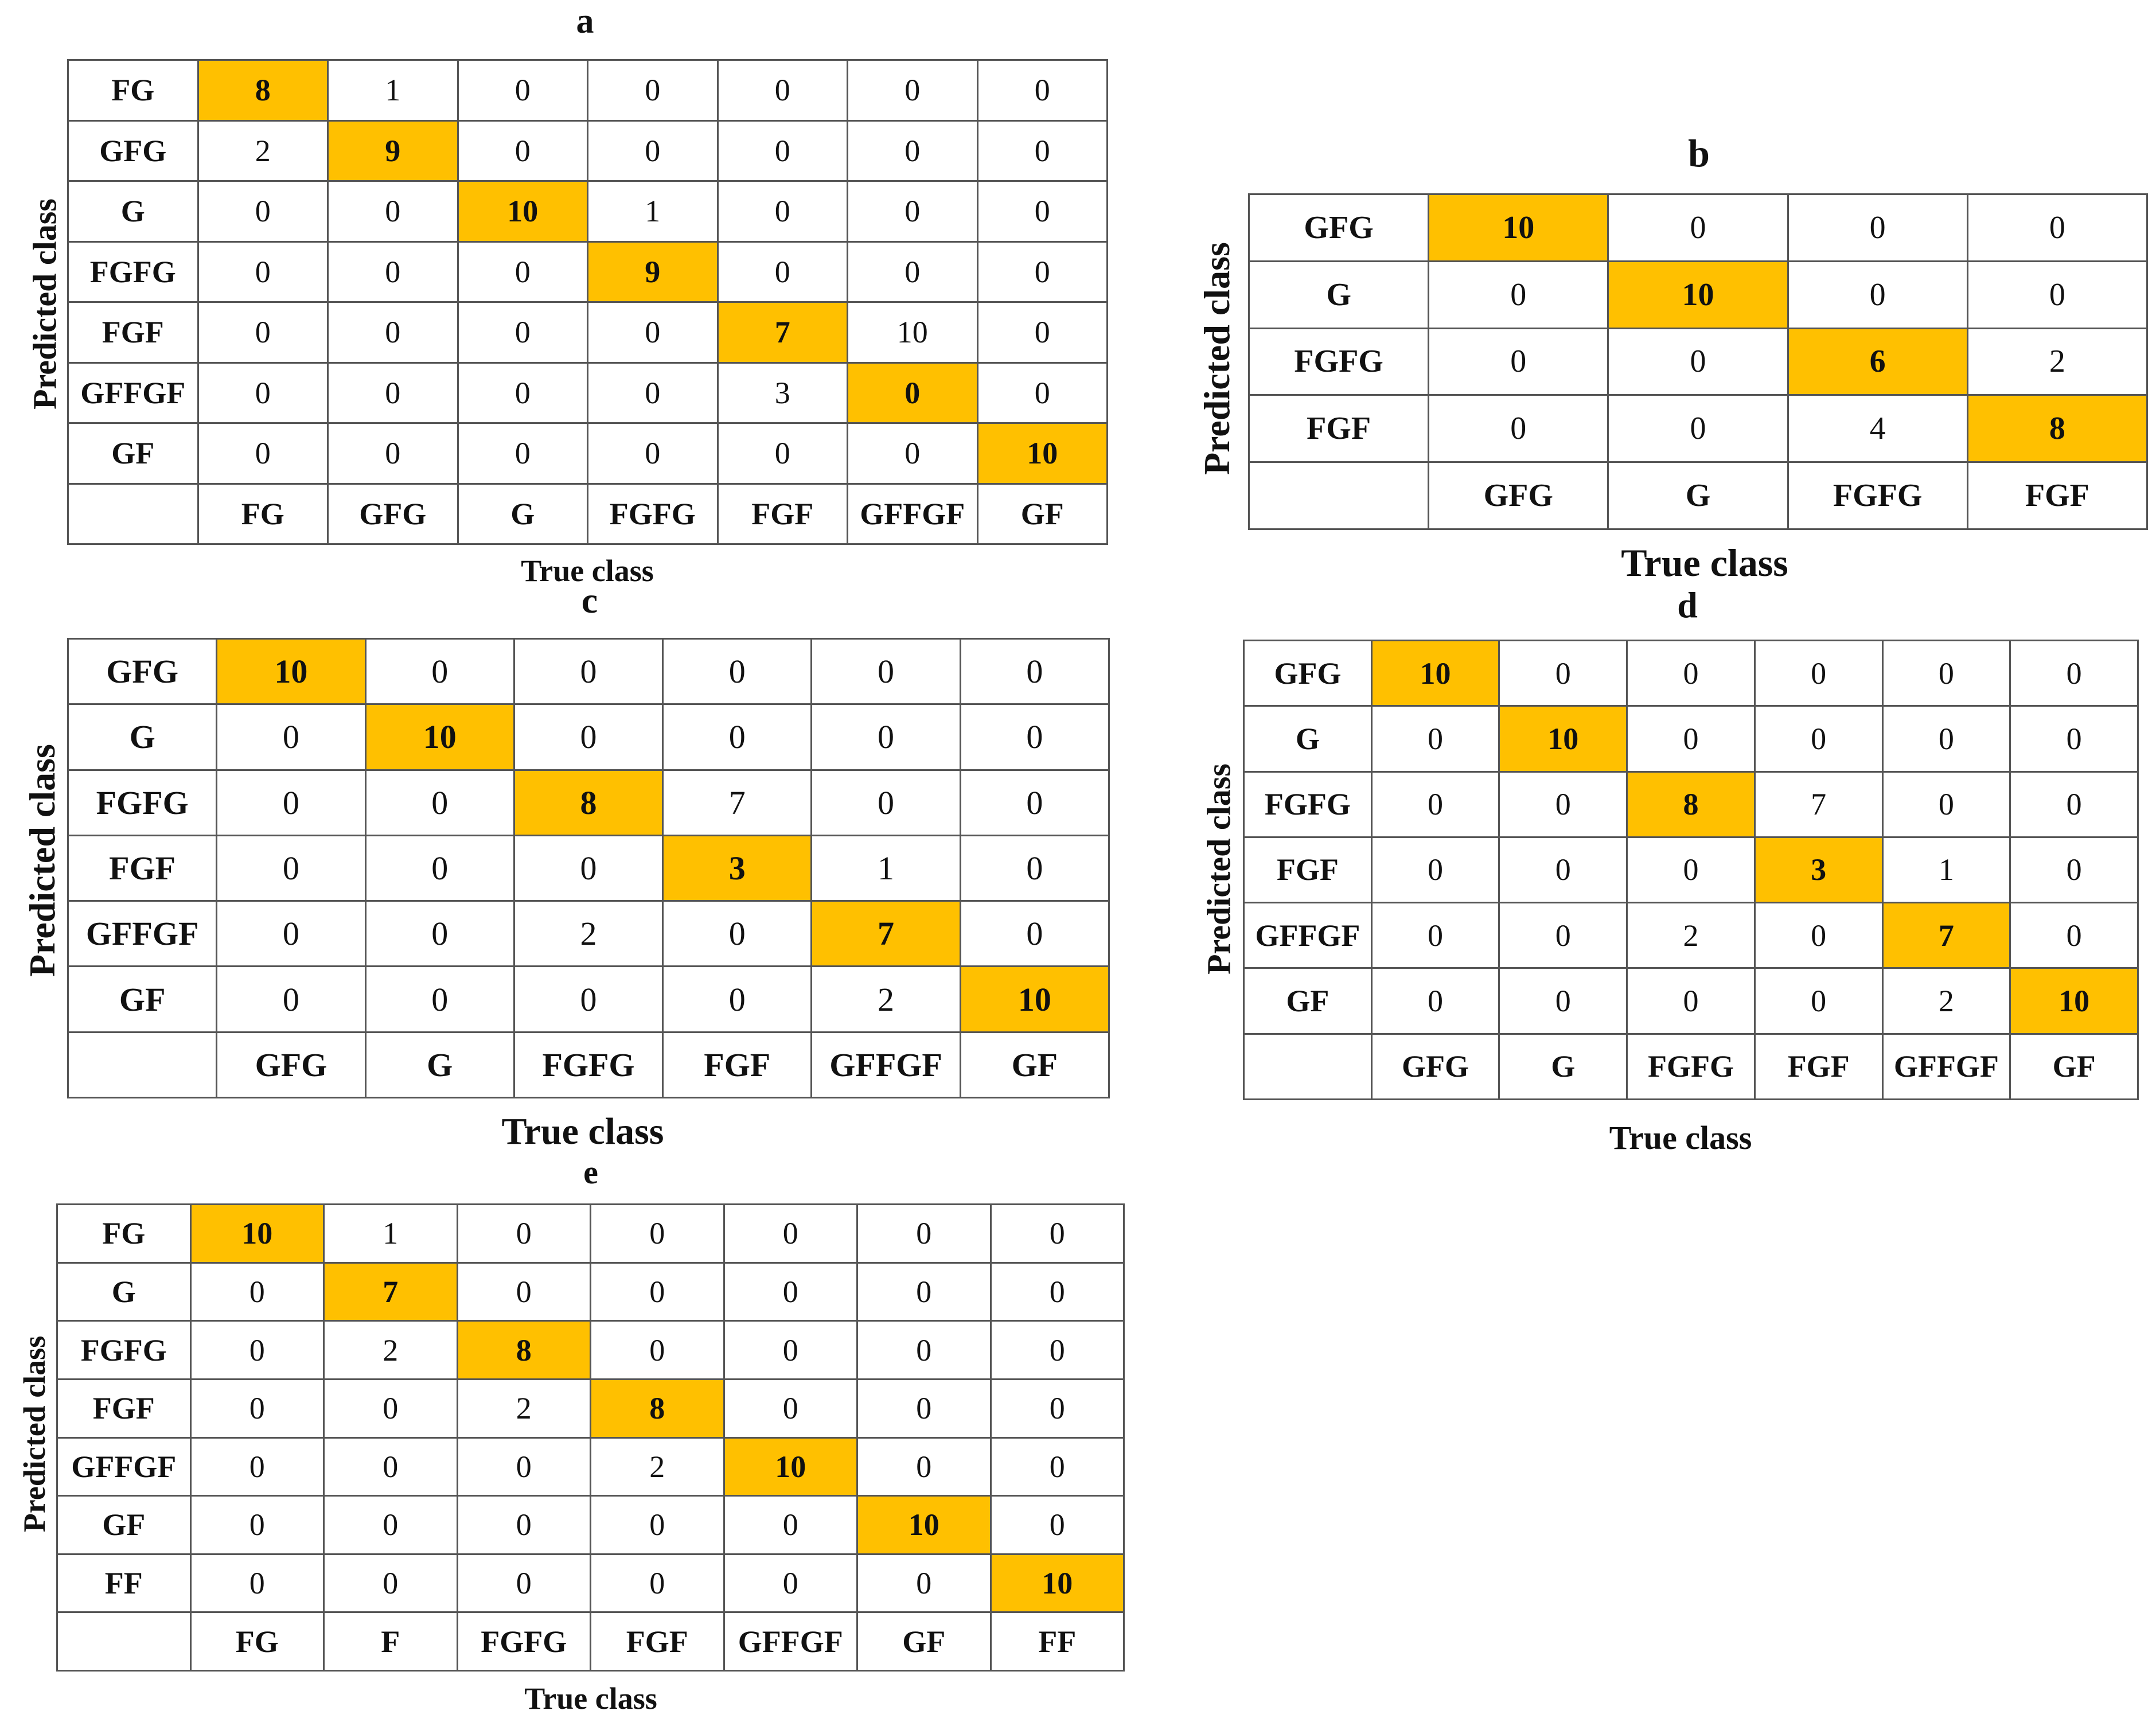  I want to click on panel-d-xlabel: True class, so click(1680, 1137).